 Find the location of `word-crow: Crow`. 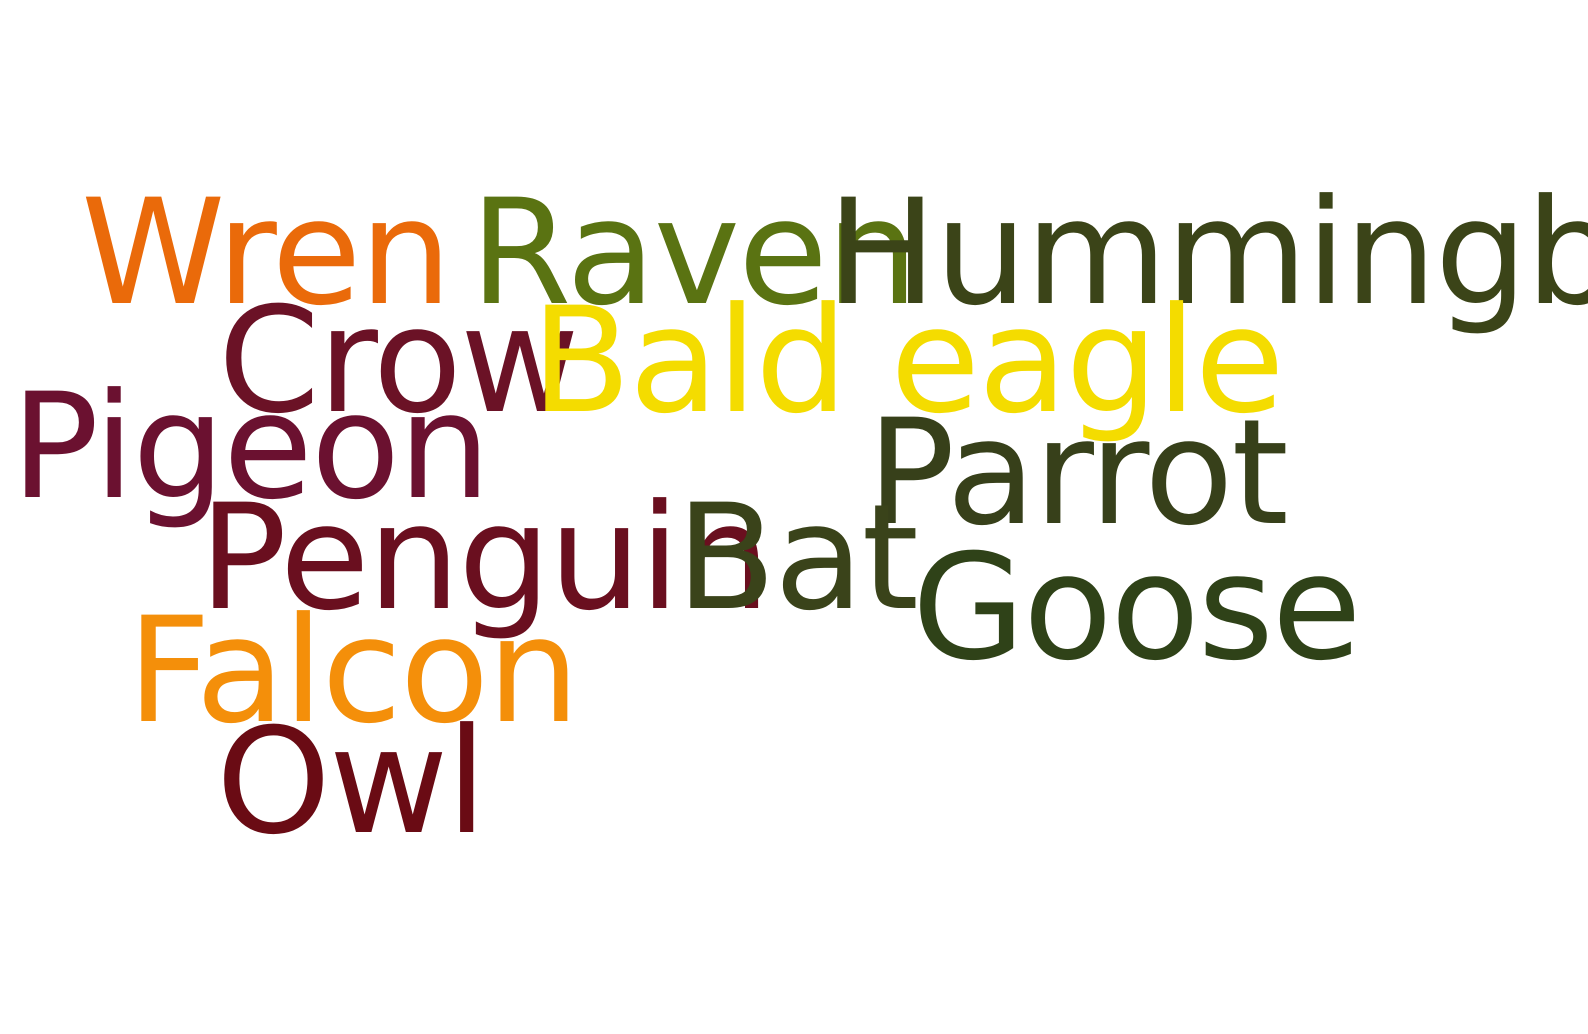

word-crow: Crow is located at coordinates (398, 361).